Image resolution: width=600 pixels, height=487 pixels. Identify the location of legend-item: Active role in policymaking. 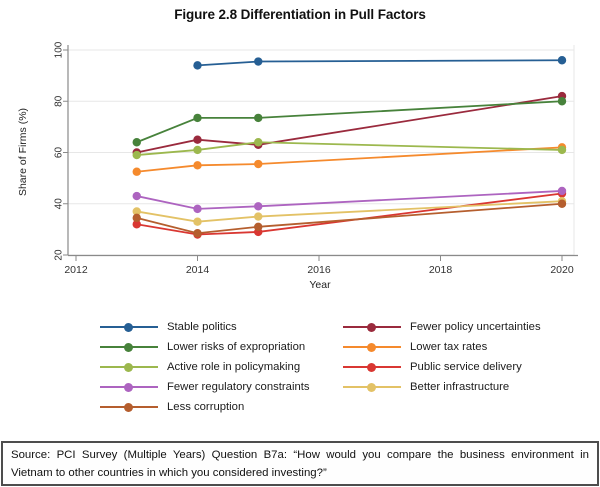
(221, 367).